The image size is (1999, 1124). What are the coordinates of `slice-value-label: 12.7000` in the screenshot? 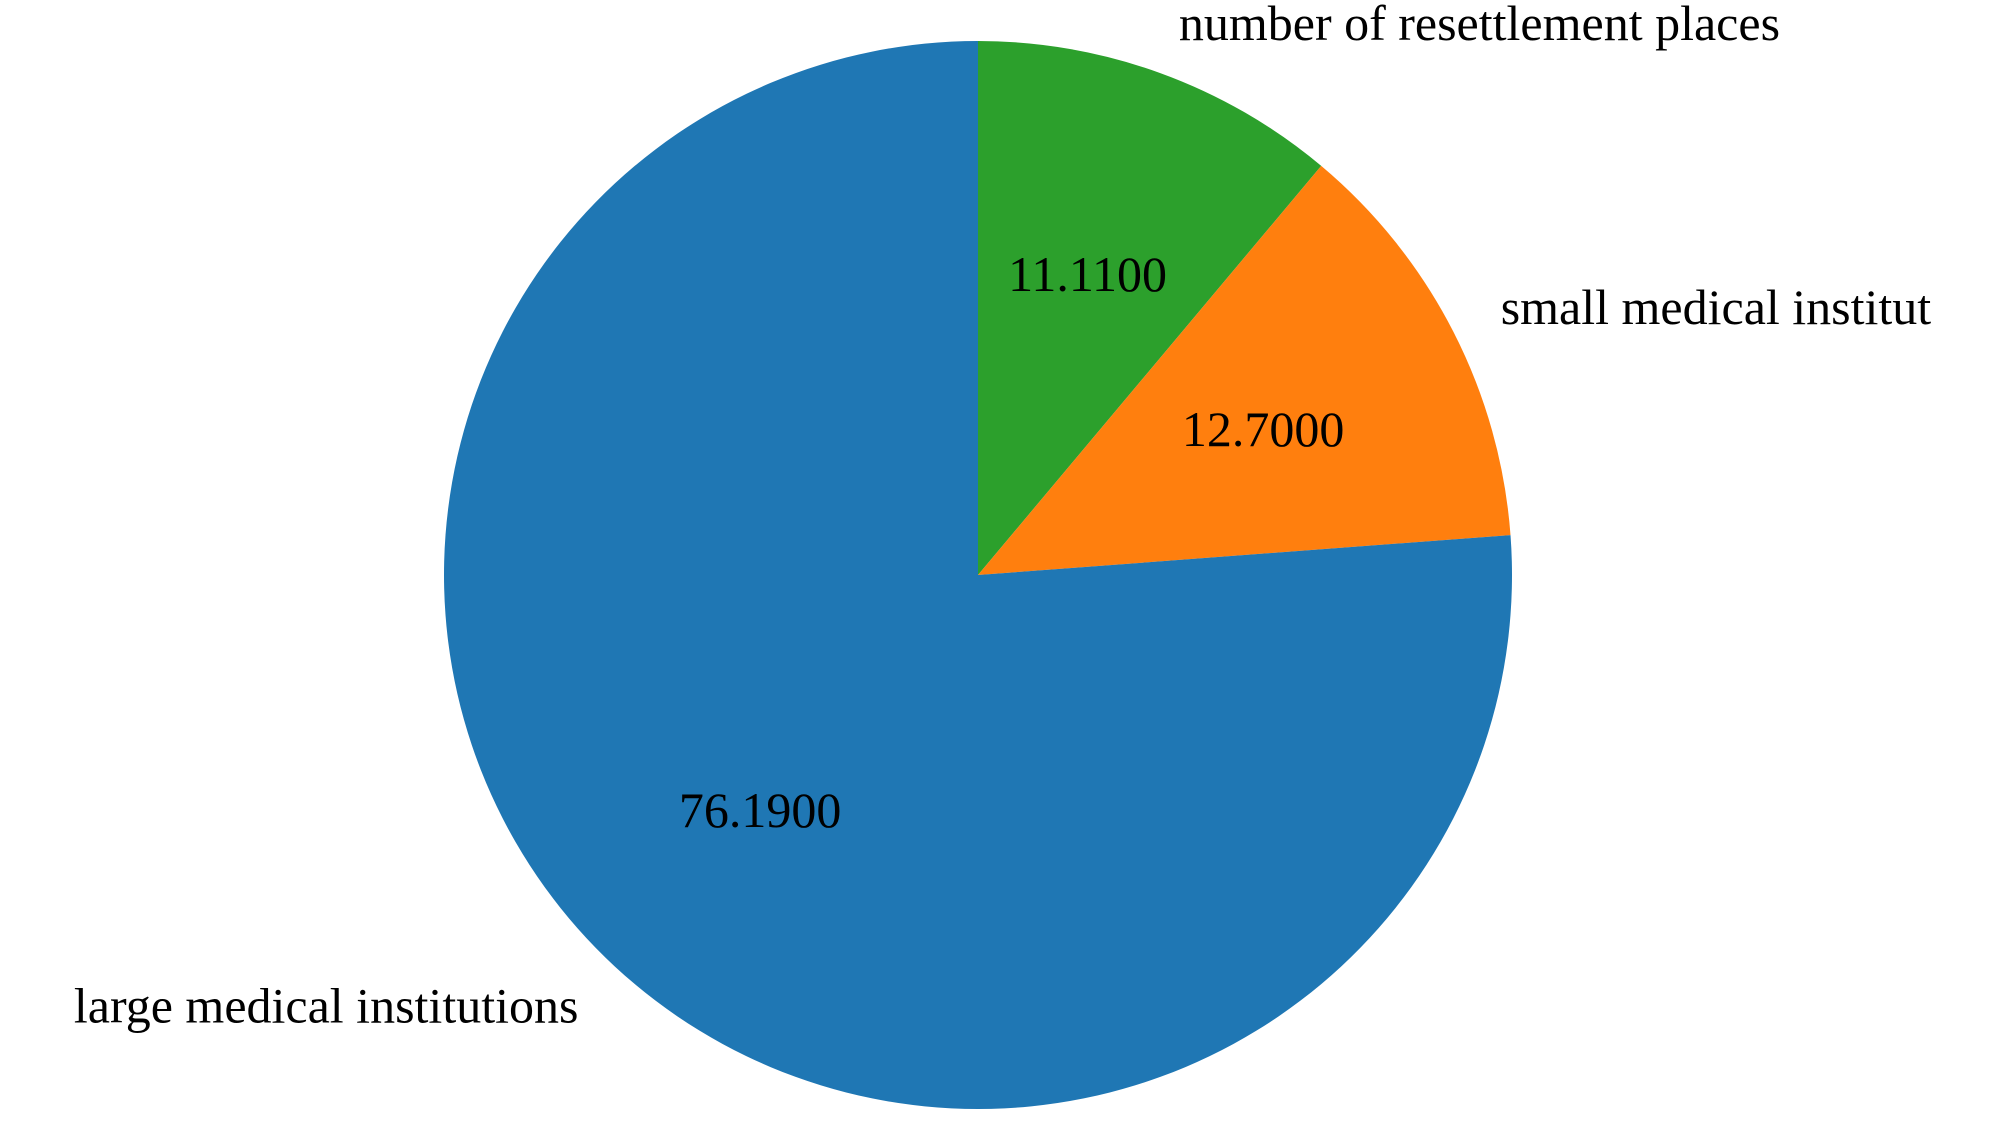 It's located at (1263, 429).